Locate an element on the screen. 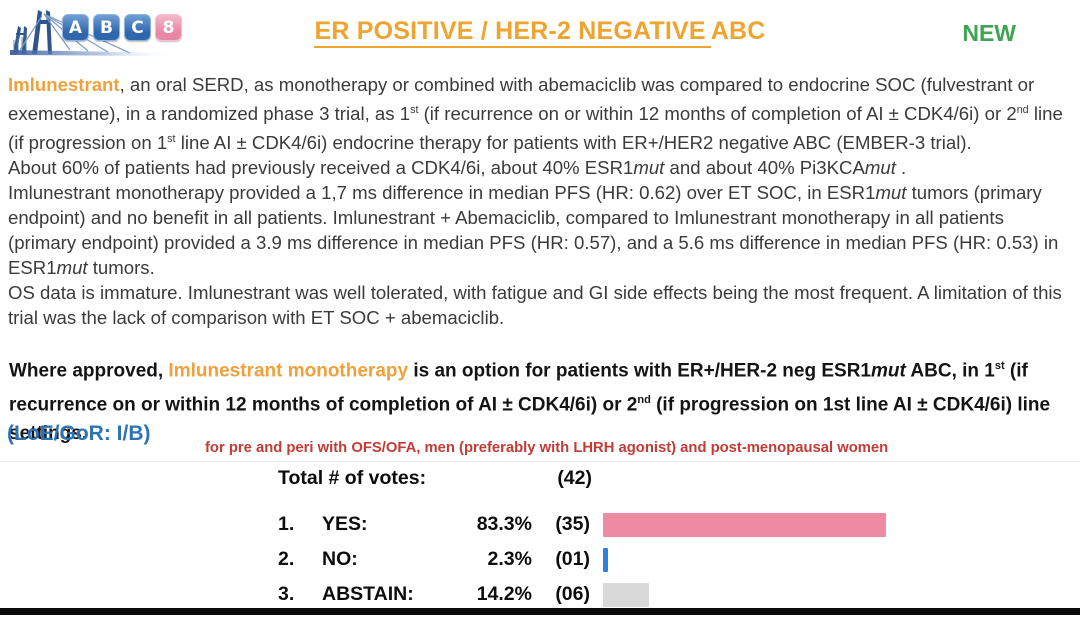 Image resolution: width=1080 pixels, height=617 pixels. vote-total-count: (42) is located at coordinates (574, 478).